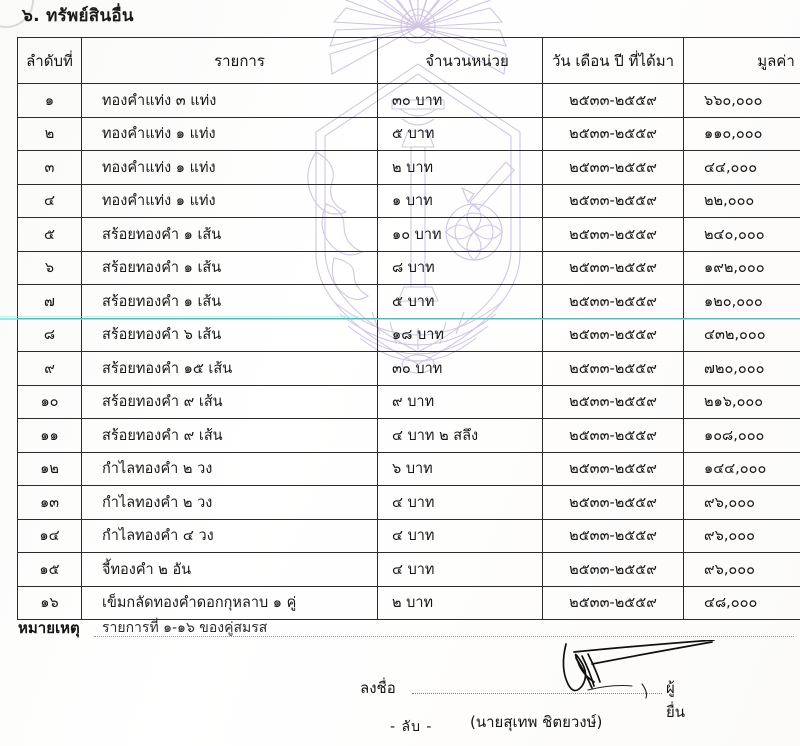 The image size is (800, 746). I want to click on cell-no: ๑๒, so click(49, 468).